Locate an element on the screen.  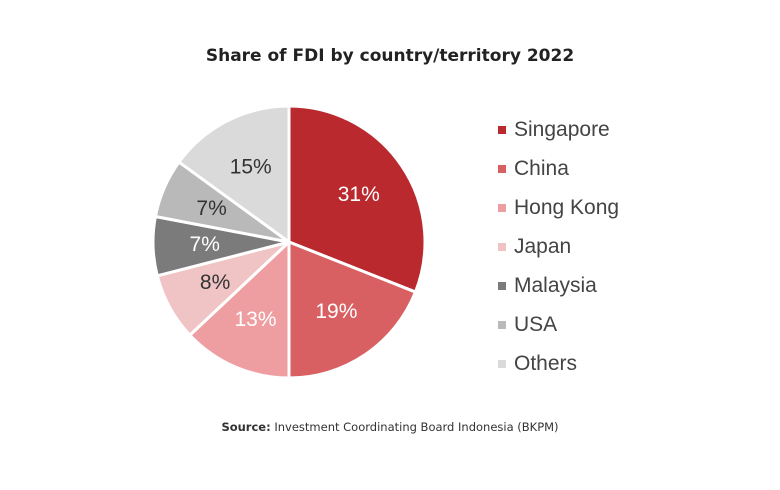
legend-item-singapore: Singapore is located at coordinates (558, 129).